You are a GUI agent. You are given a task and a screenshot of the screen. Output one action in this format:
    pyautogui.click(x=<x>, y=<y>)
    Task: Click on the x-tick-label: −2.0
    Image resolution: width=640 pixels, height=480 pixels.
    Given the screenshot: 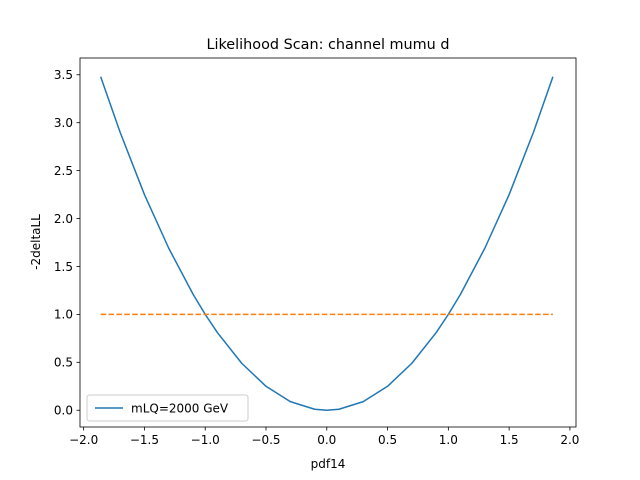 What is the action you would take?
    pyautogui.click(x=83, y=440)
    